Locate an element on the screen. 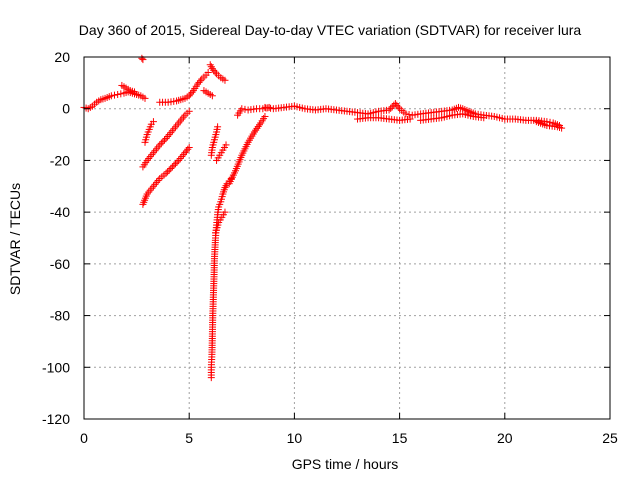 The height and width of the screenshot is (480, 640). x-axis-label: GPS time / hours is located at coordinates (345, 464).